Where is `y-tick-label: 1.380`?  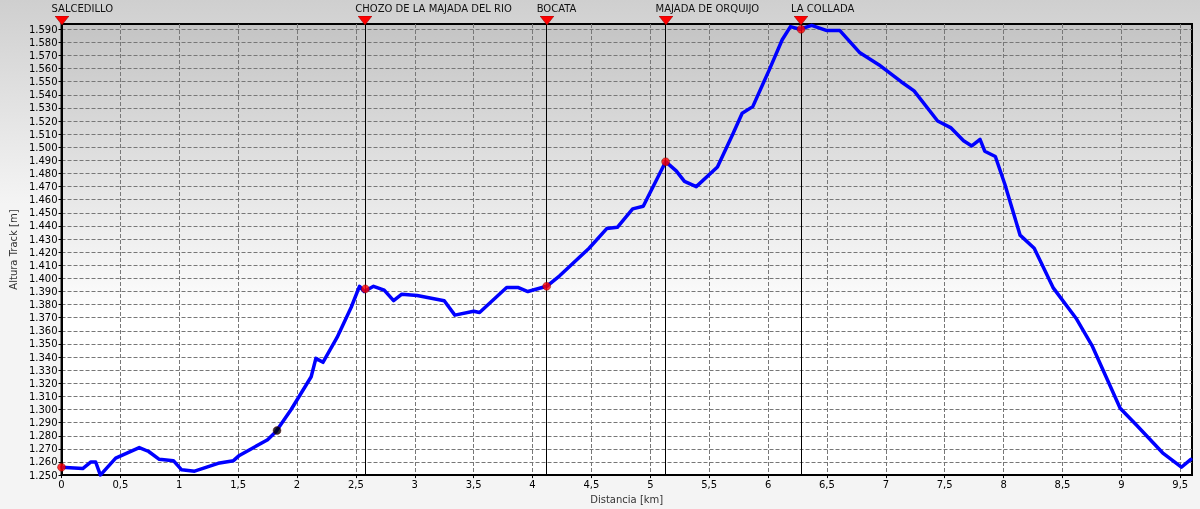 y-tick-label: 1.380 is located at coordinates (43, 305).